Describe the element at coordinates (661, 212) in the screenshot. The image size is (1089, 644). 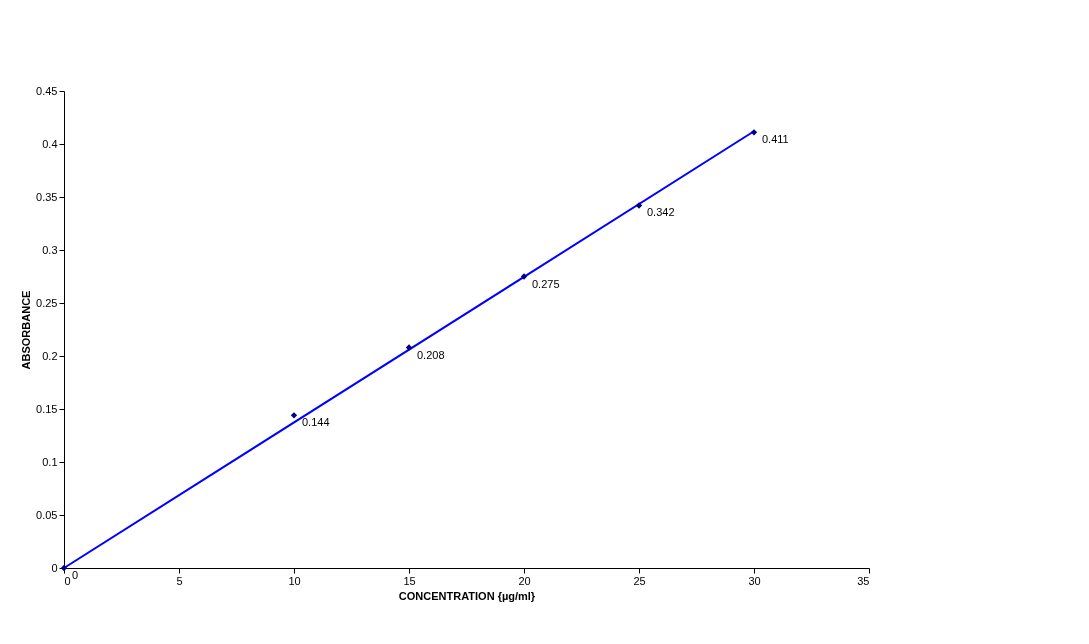
I see `data-label: 0.342` at that location.